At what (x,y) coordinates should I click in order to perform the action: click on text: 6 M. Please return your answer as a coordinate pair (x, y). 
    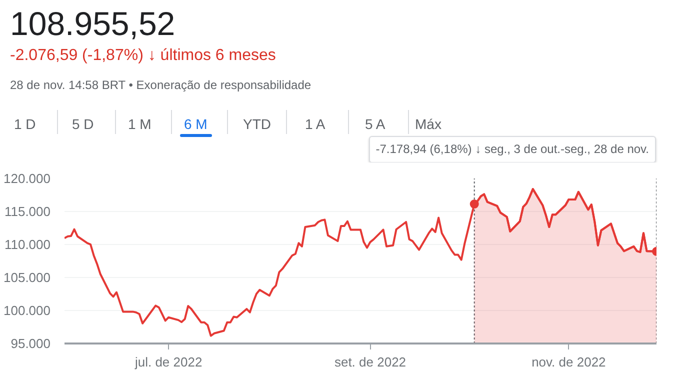
    Looking at the image, I should click on (196, 124).